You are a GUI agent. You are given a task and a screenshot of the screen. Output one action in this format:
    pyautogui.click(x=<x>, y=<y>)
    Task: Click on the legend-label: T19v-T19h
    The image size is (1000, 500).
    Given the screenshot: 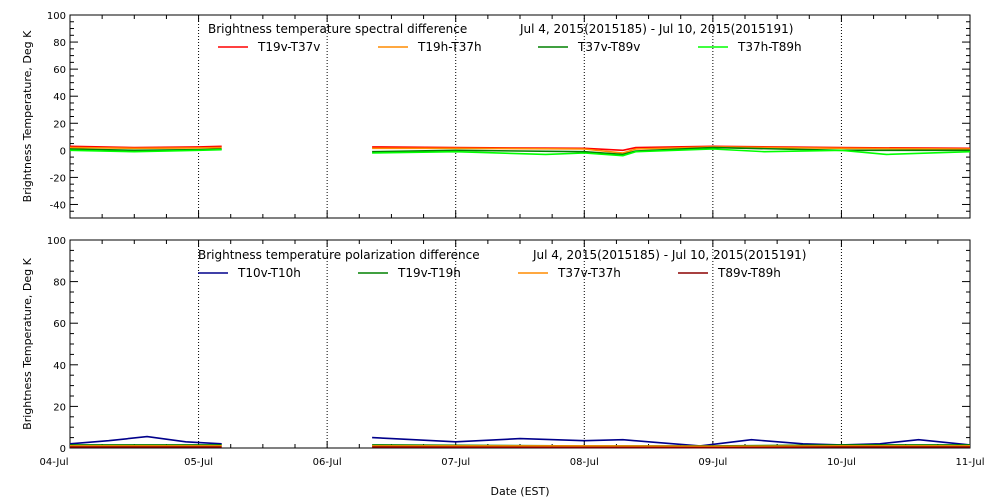 What is the action you would take?
    pyautogui.click(x=429, y=273)
    